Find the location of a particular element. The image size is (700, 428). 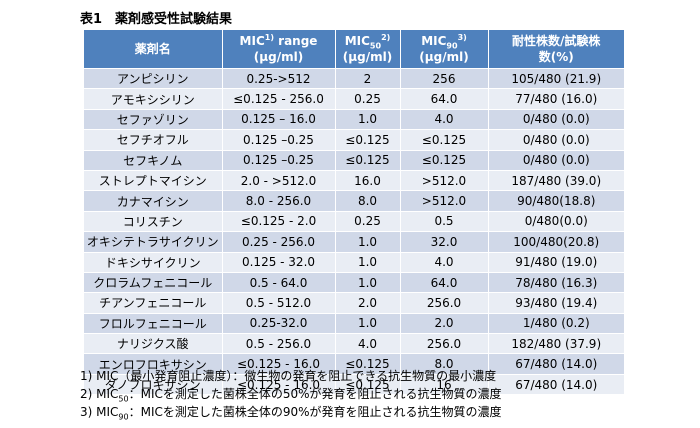

table-row: セファゾリン 0.125 – 16.0 1.0 4.0 0/480 (0.0) is located at coordinates (354, 119).